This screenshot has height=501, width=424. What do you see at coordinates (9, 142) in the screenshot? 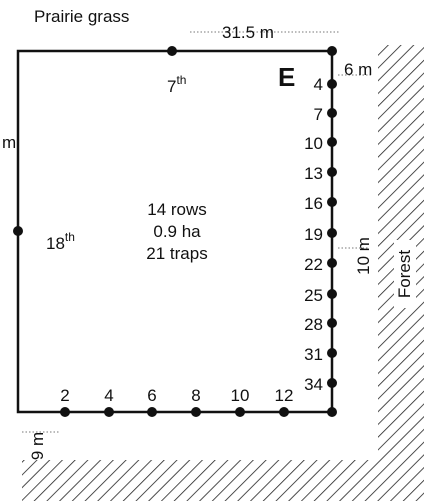
I see `left-dimension-label: m` at bounding box center [9, 142].